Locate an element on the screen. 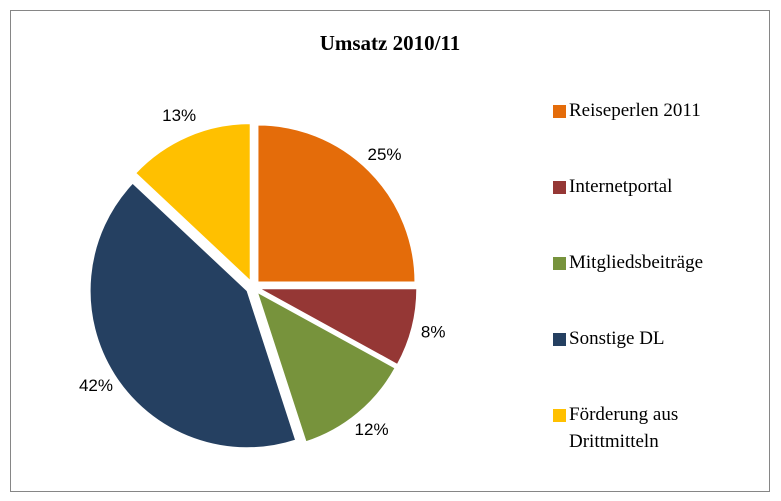  legend-item: Förderung aus Drittmitteln is located at coordinates (651, 429).